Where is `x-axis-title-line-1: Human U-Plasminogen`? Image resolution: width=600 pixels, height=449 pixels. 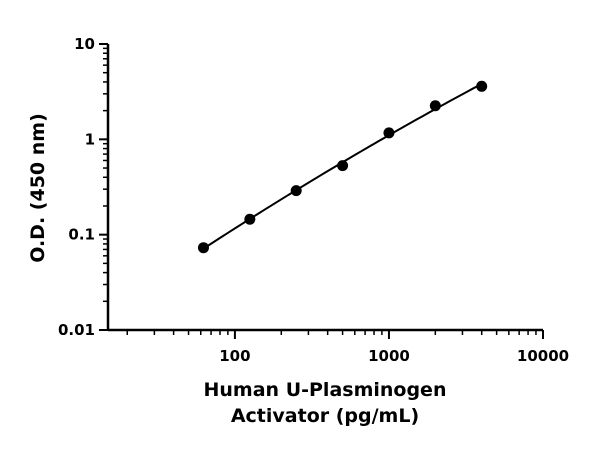 x-axis-title-line-1: Human U-Plasminogen is located at coordinates (325, 390).